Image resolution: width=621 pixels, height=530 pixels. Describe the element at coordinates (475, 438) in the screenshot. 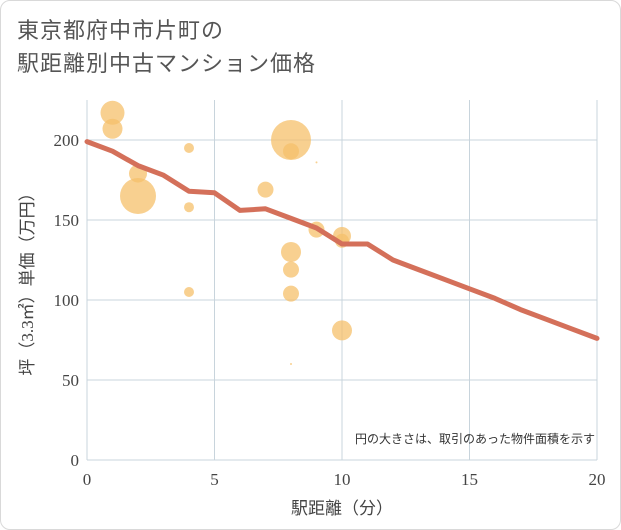

I see `bubble-size-note: 円の大きさは、取引のあった物件面積を示す` at that location.